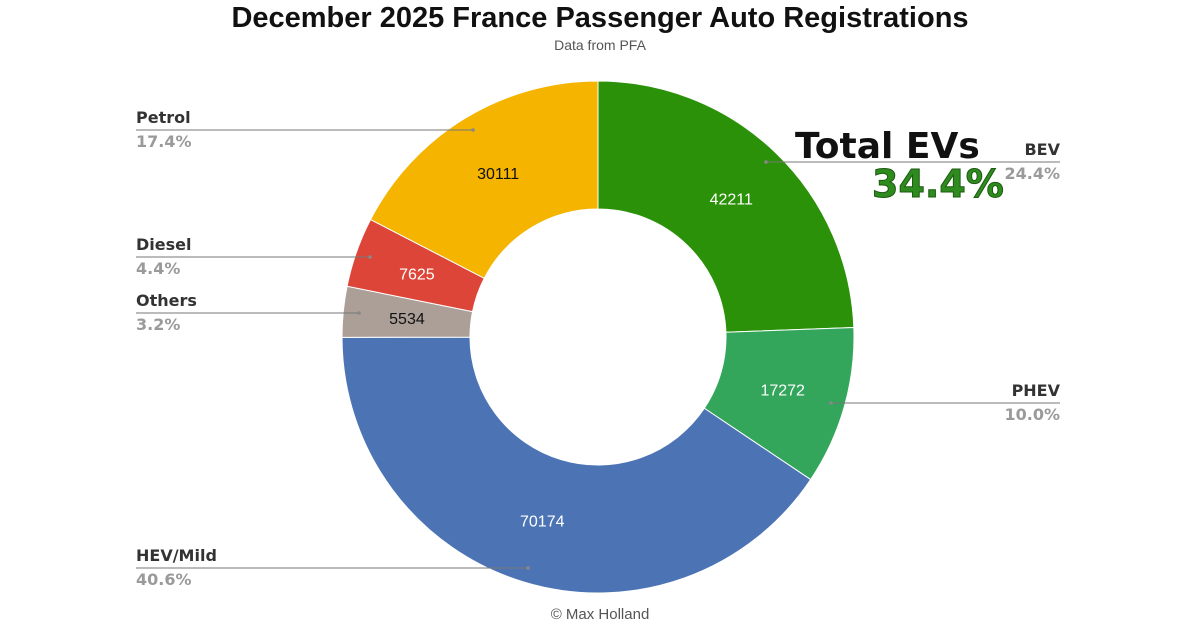 The image size is (1200, 628). I want to click on legend-percent-phev: 10.0%, so click(1032, 414).